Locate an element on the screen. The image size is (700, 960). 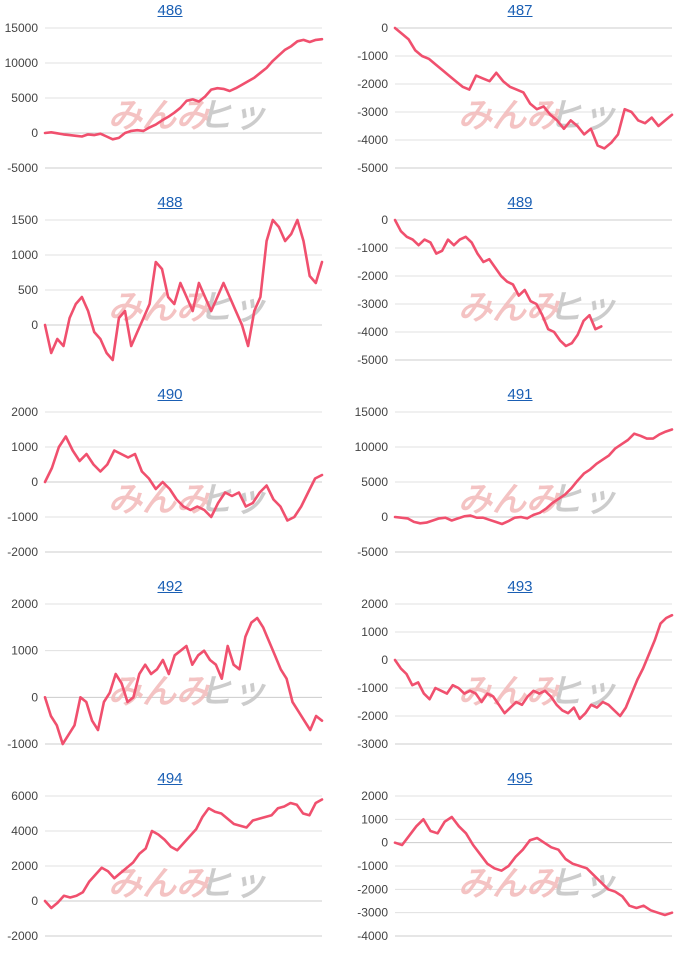
y-tick-label: -1000 is located at coordinates (372, 248).